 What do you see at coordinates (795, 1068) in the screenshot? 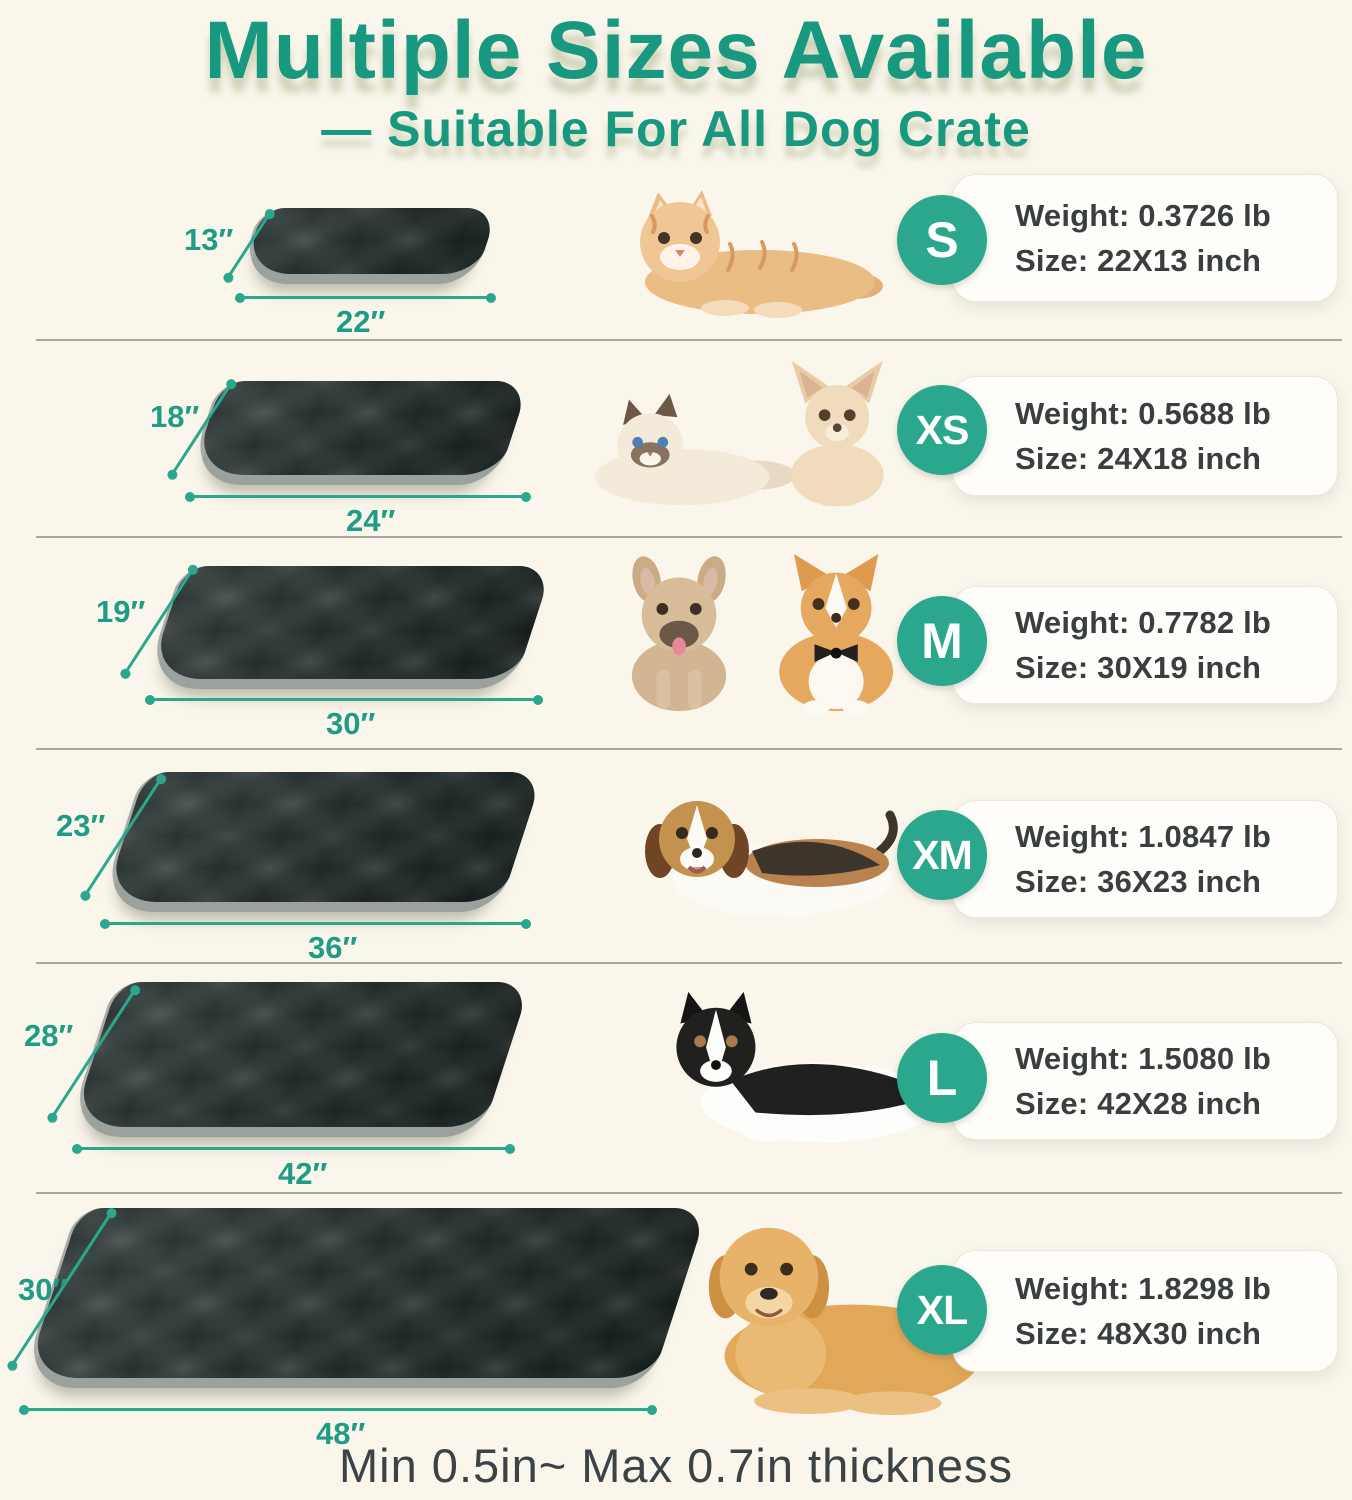
I see `border-collie-image` at bounding box center [795, 1068].